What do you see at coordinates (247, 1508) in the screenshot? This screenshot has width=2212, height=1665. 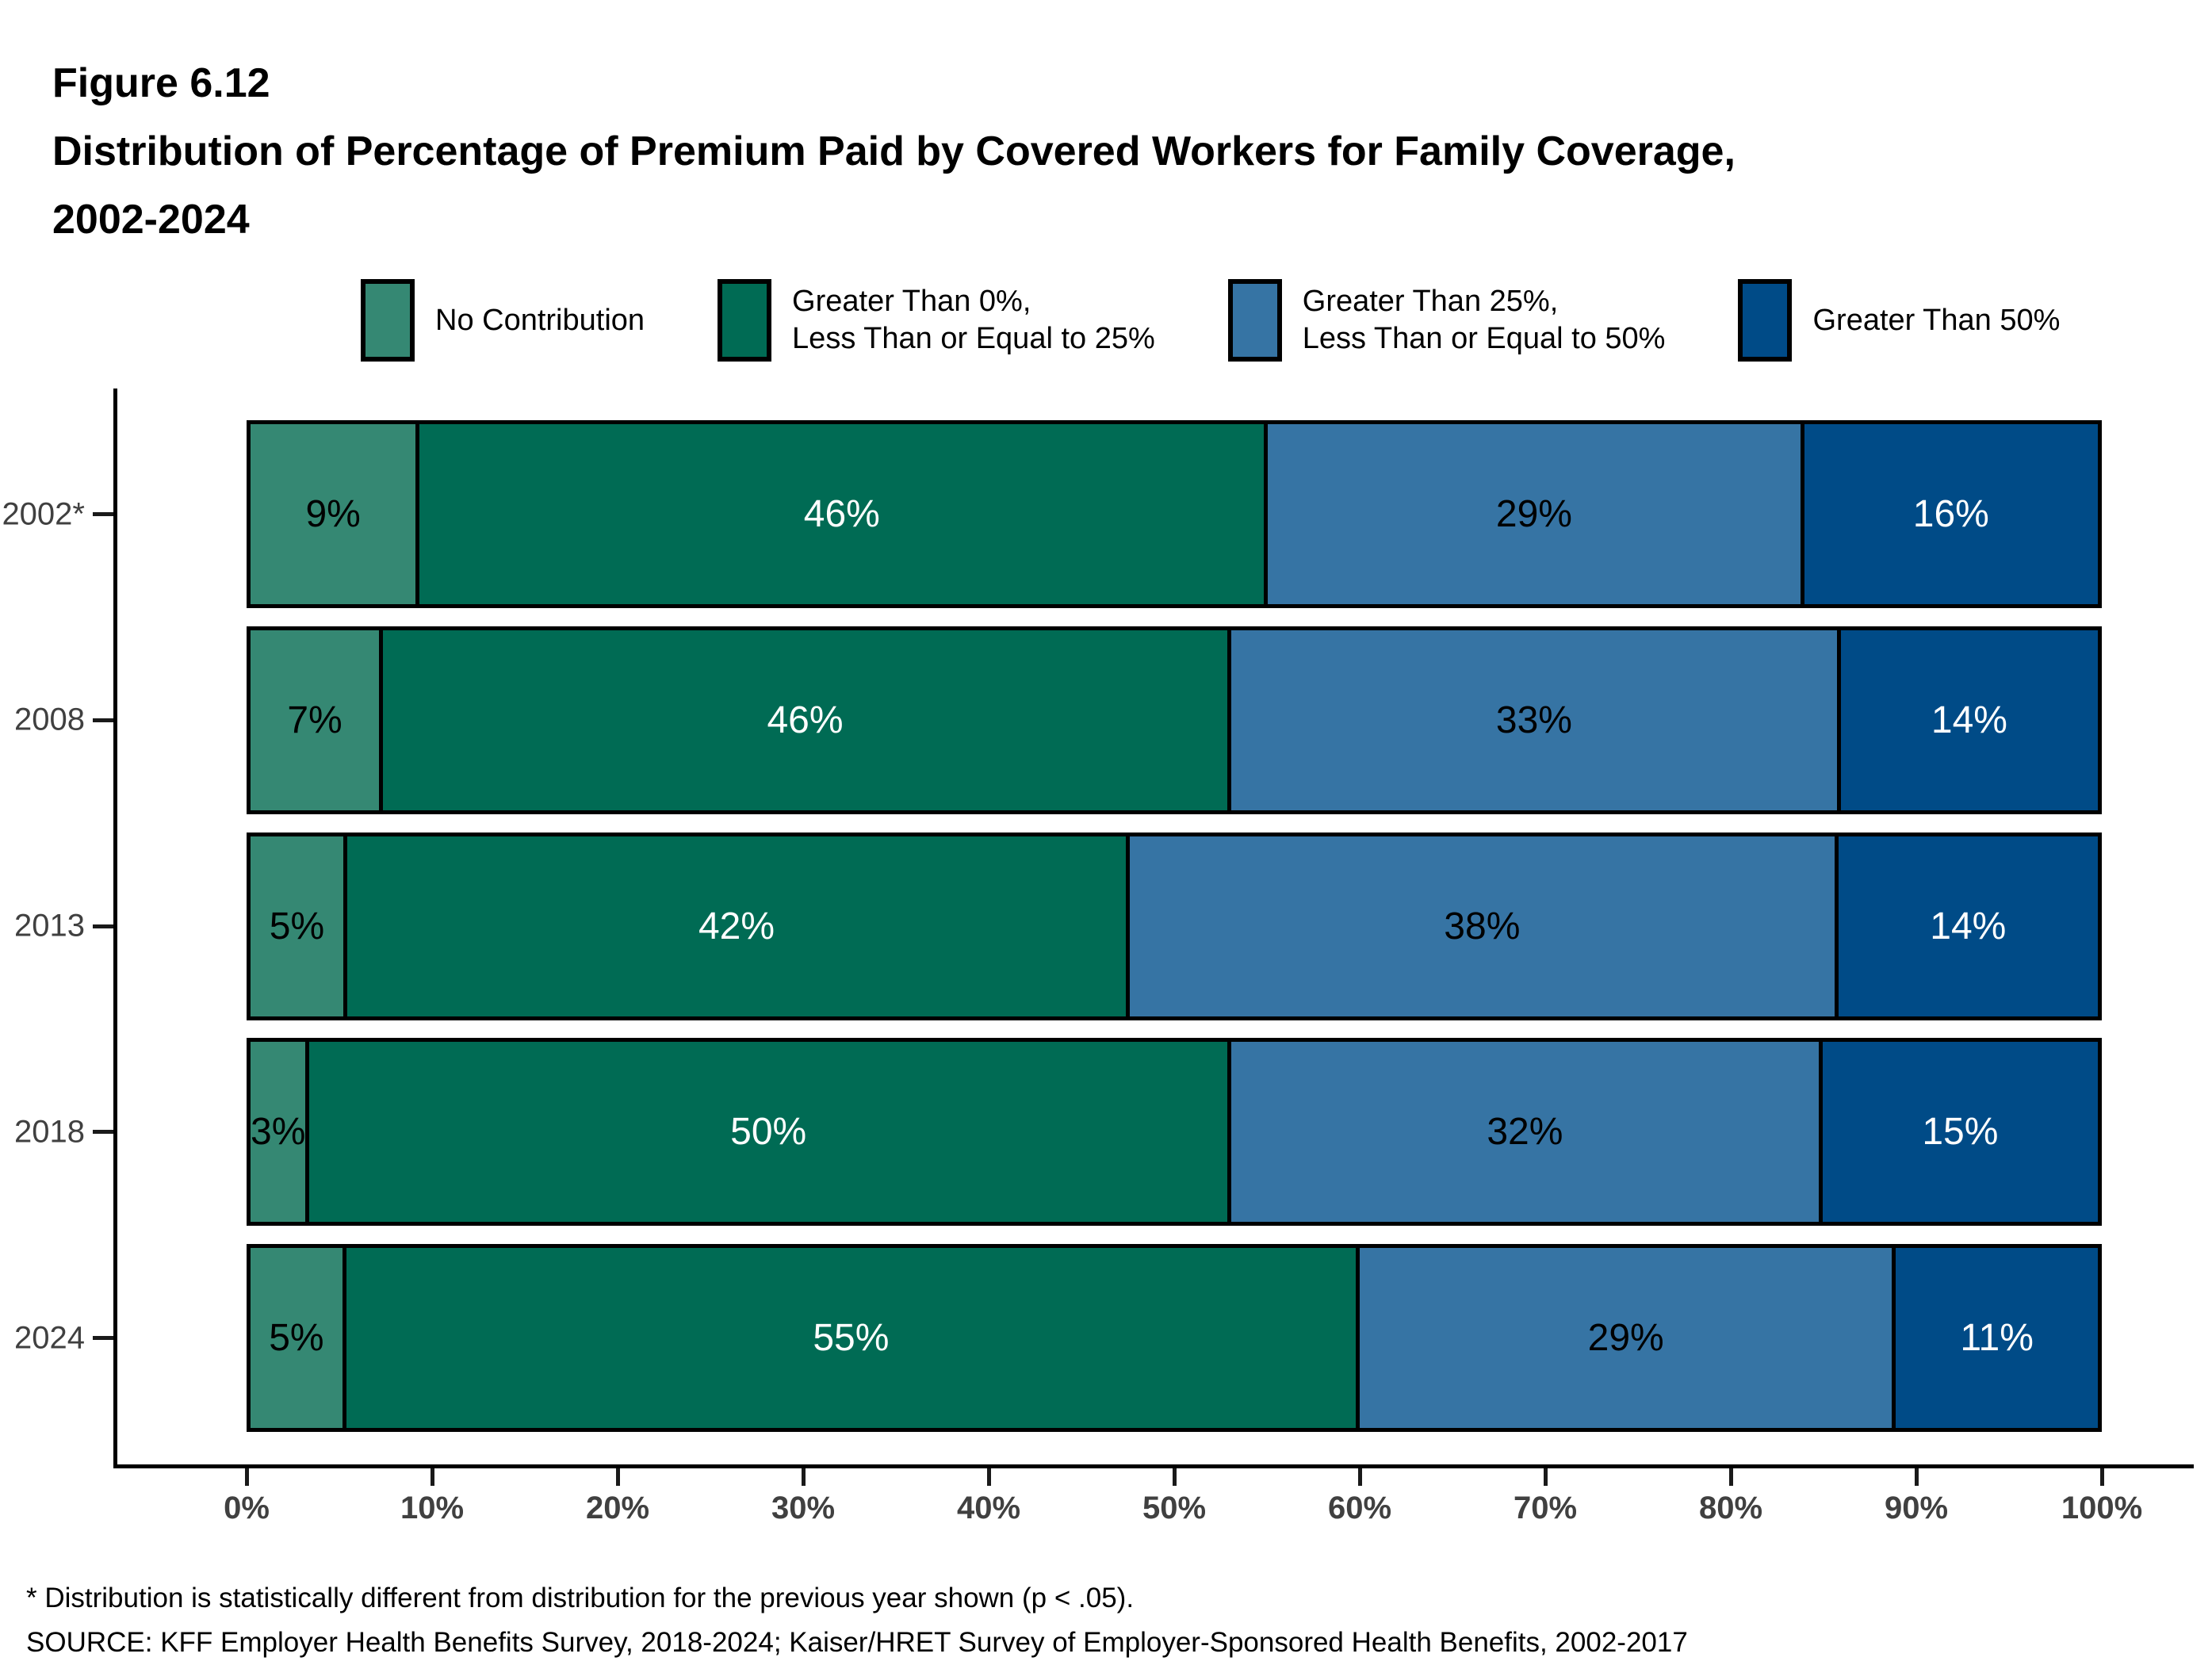 I see `x-axis-label-0: 0%` at bounding box center [247, 1508].